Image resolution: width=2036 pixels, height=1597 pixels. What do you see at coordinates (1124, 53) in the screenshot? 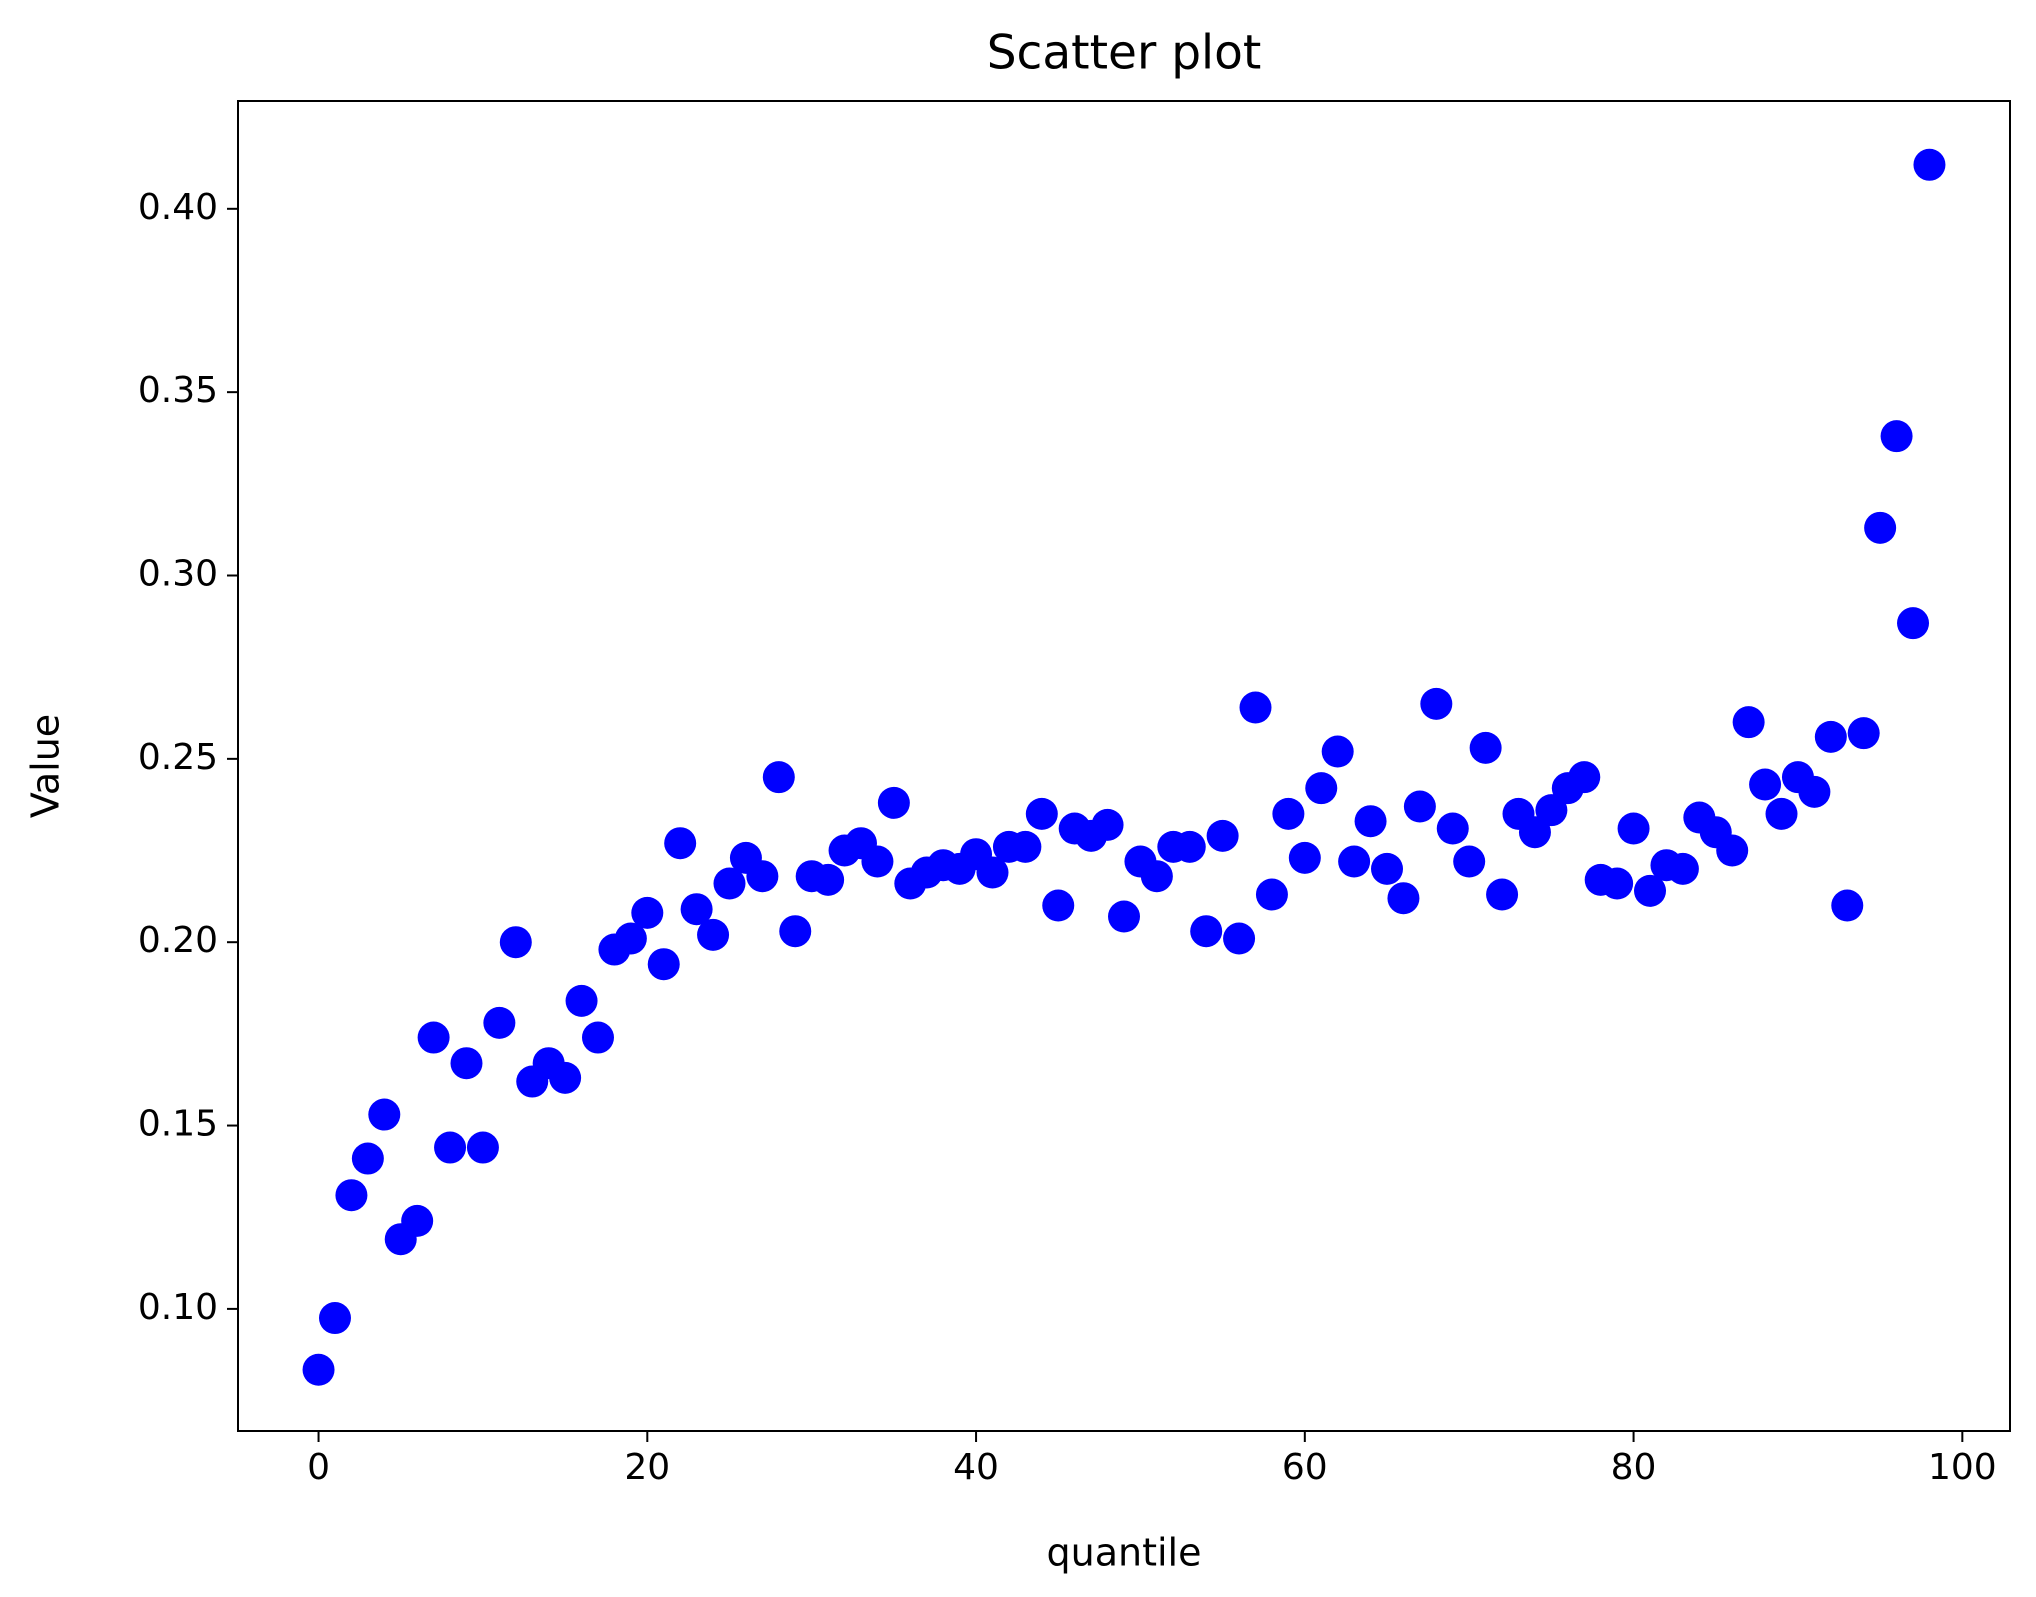
I see `chart-title: Scatter plot` at bounding box center [1124, 53].